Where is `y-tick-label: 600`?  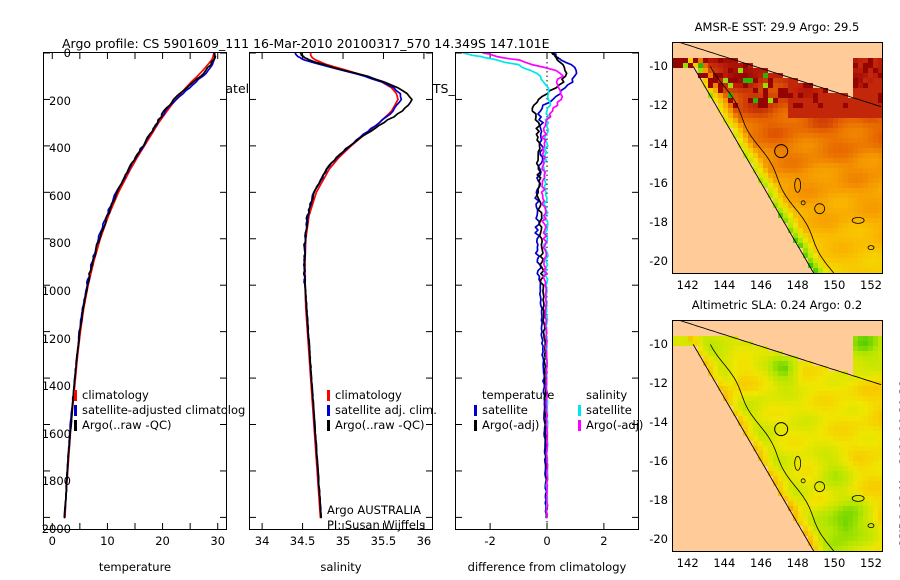 y-tick-label: 600 is located at coordinates (60, 195).